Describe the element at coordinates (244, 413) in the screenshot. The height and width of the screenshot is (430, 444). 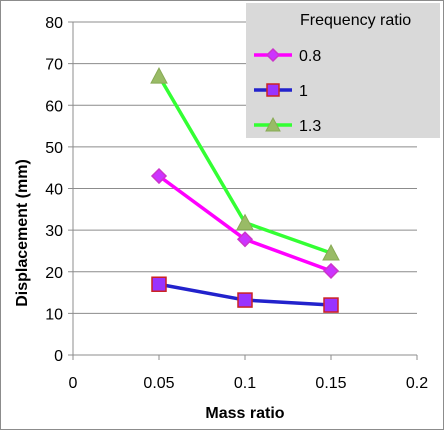
I see `x-axis-title: Mass ratio` at that location.